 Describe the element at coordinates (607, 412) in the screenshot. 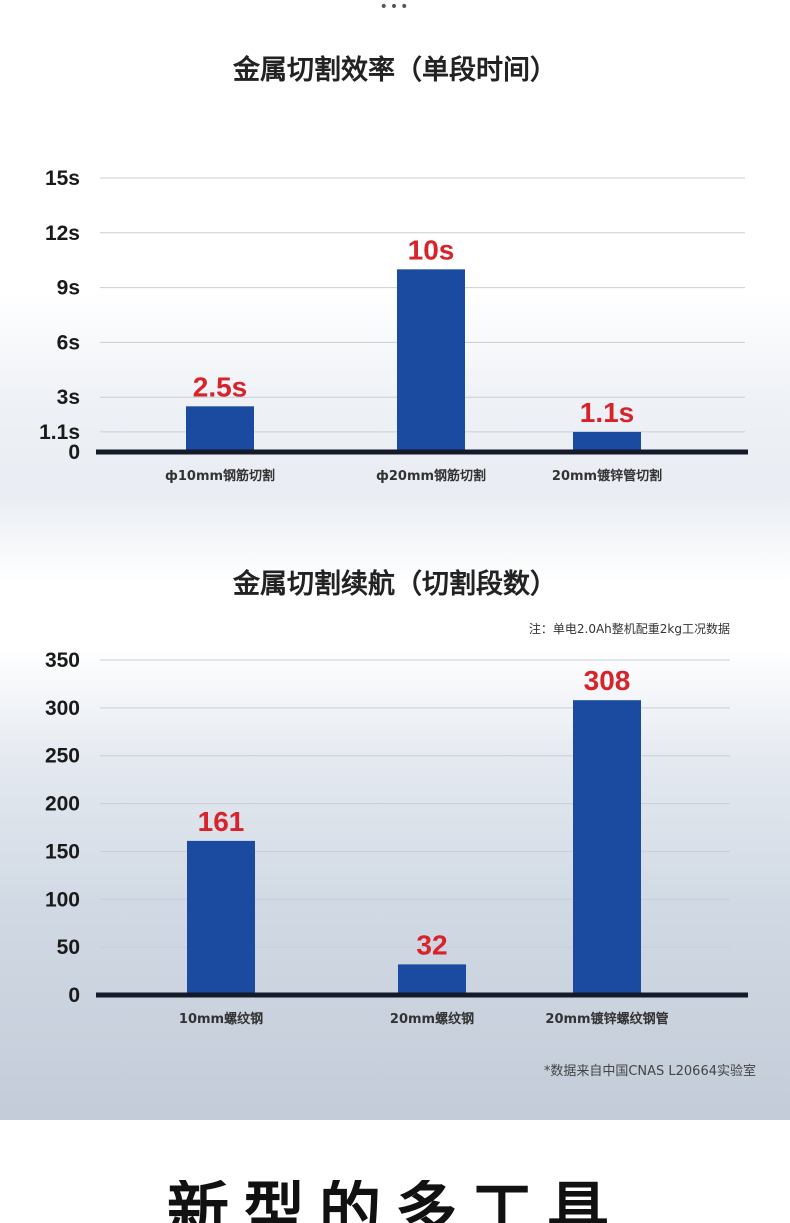

I see `data-label: 1.1s` at that location.